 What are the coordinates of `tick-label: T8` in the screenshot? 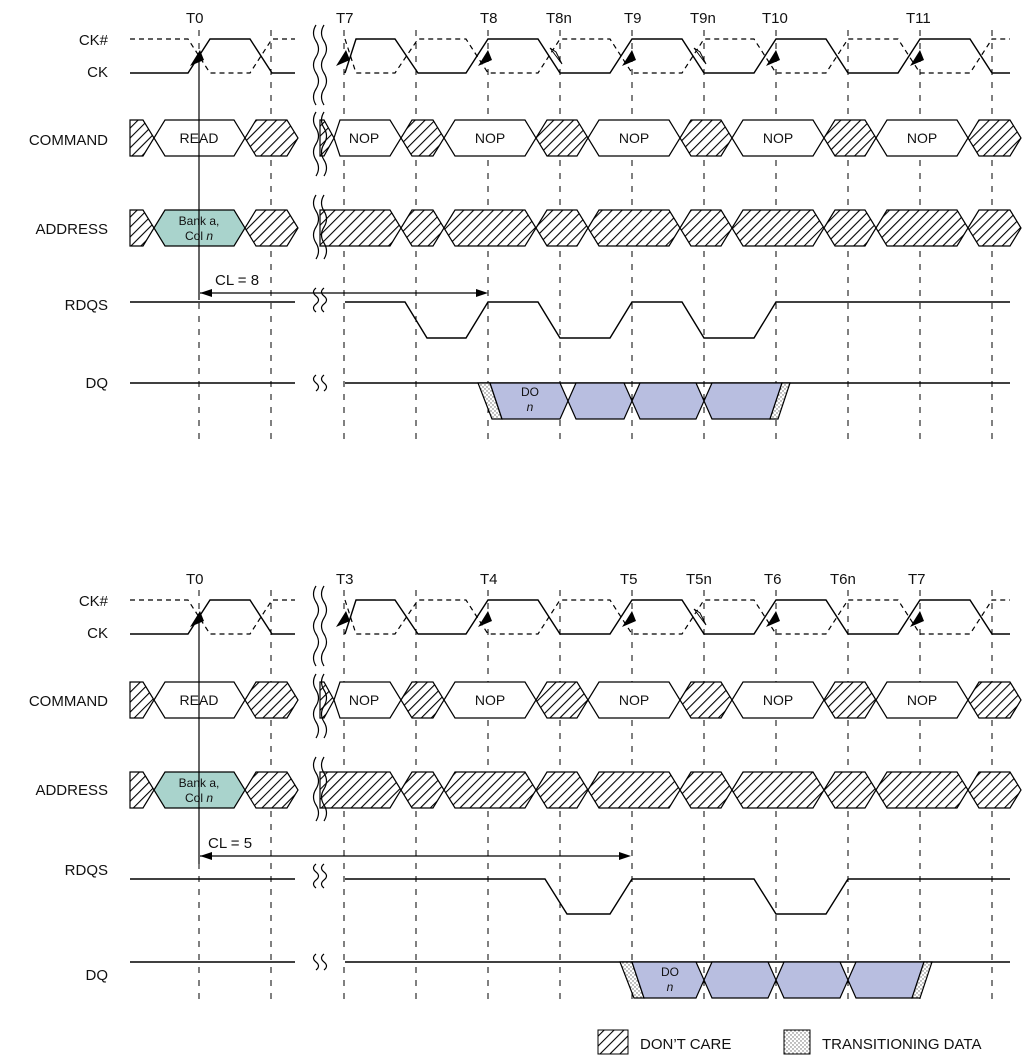 It's located at (489, 18).